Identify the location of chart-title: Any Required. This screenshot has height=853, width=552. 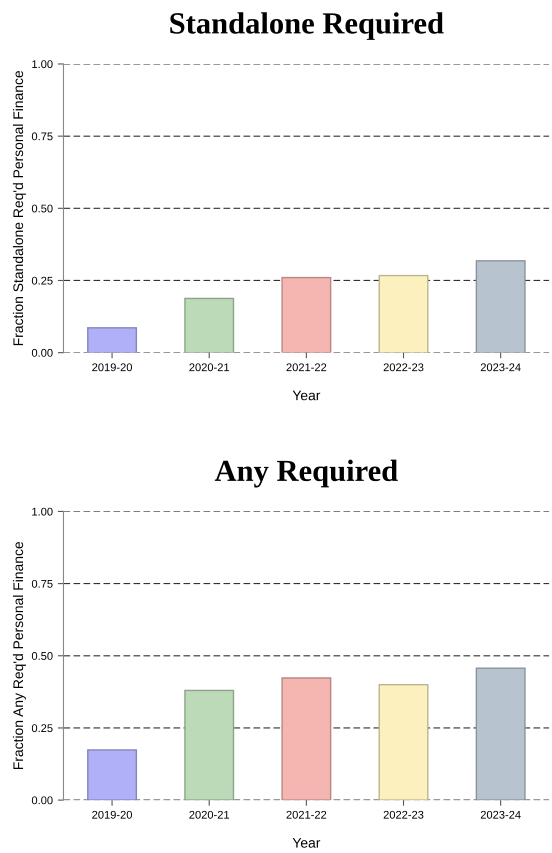
(306, 474).